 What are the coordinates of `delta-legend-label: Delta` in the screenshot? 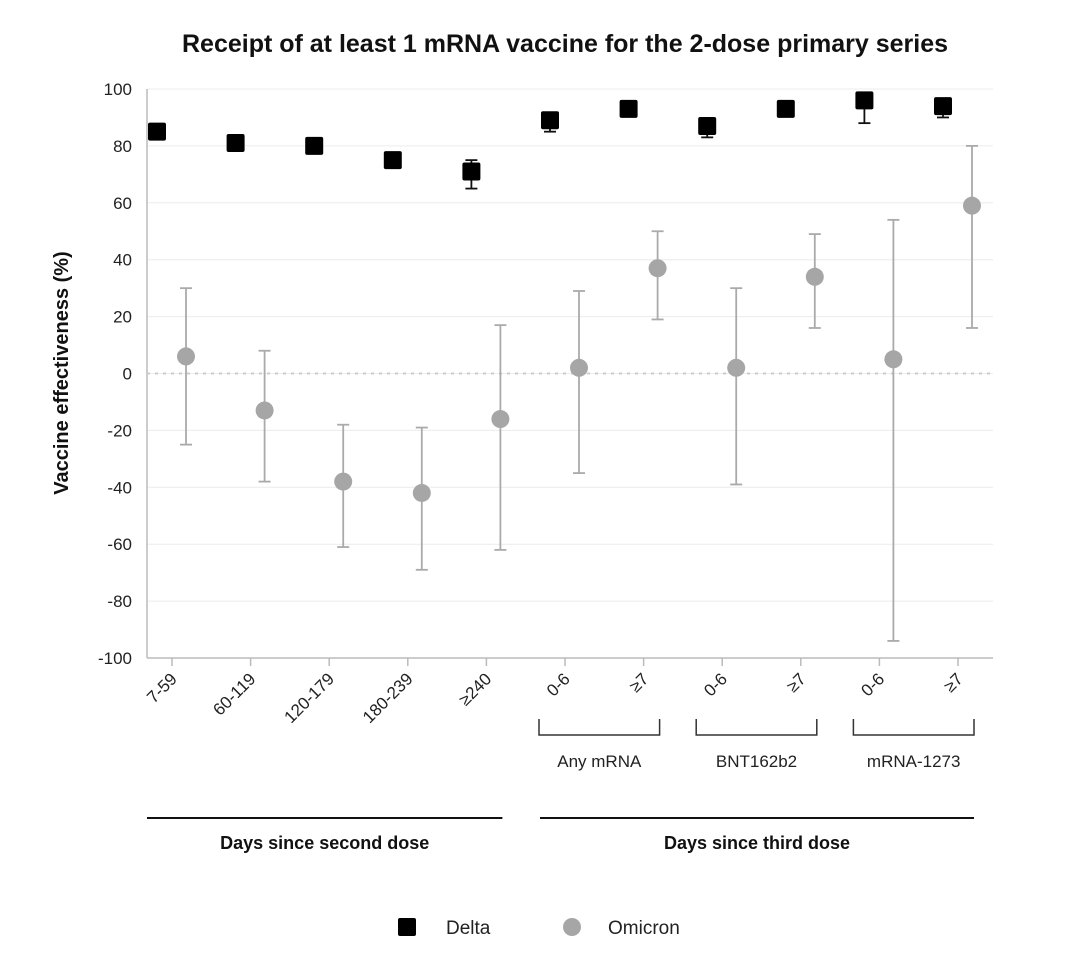 It's located at (468, 928).